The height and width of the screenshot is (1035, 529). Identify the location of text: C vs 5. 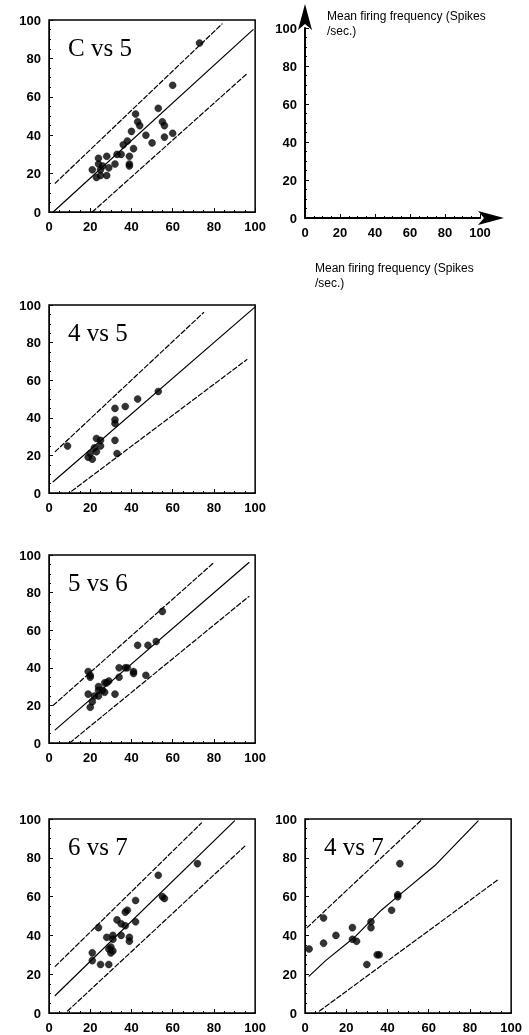
(100, 47).